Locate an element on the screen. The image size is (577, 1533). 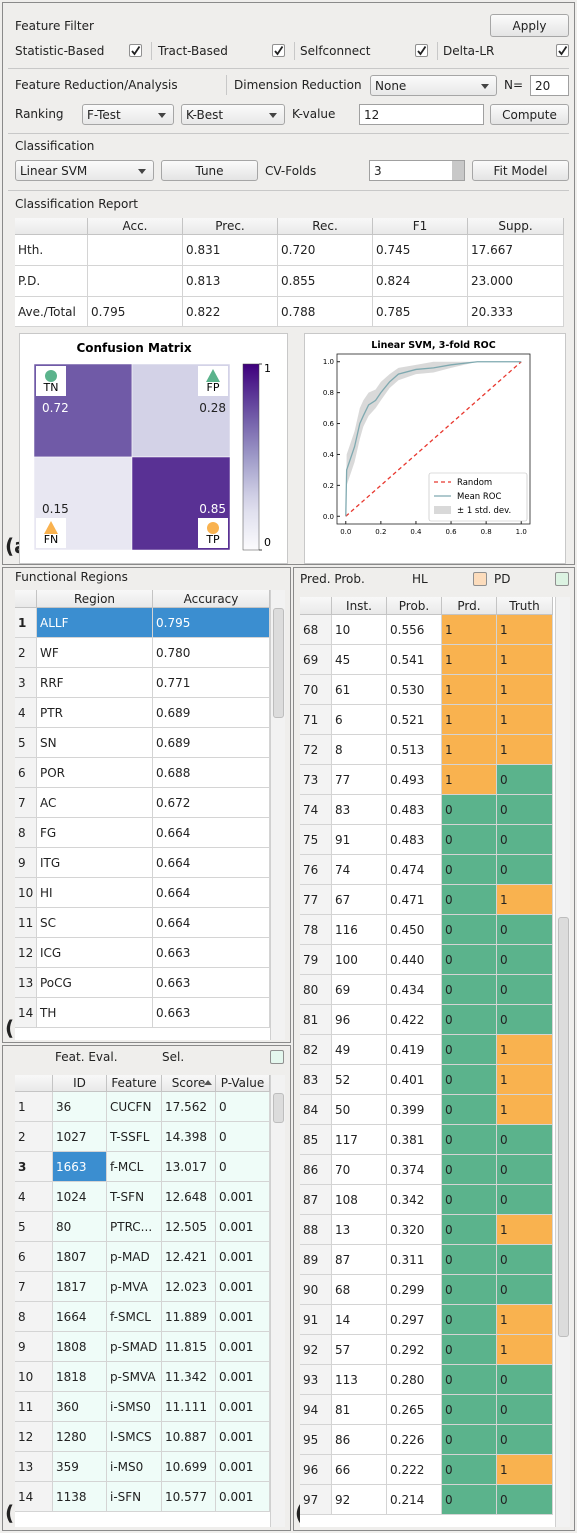
table-cell: T-SFN is located at coordinates (134, 1197).